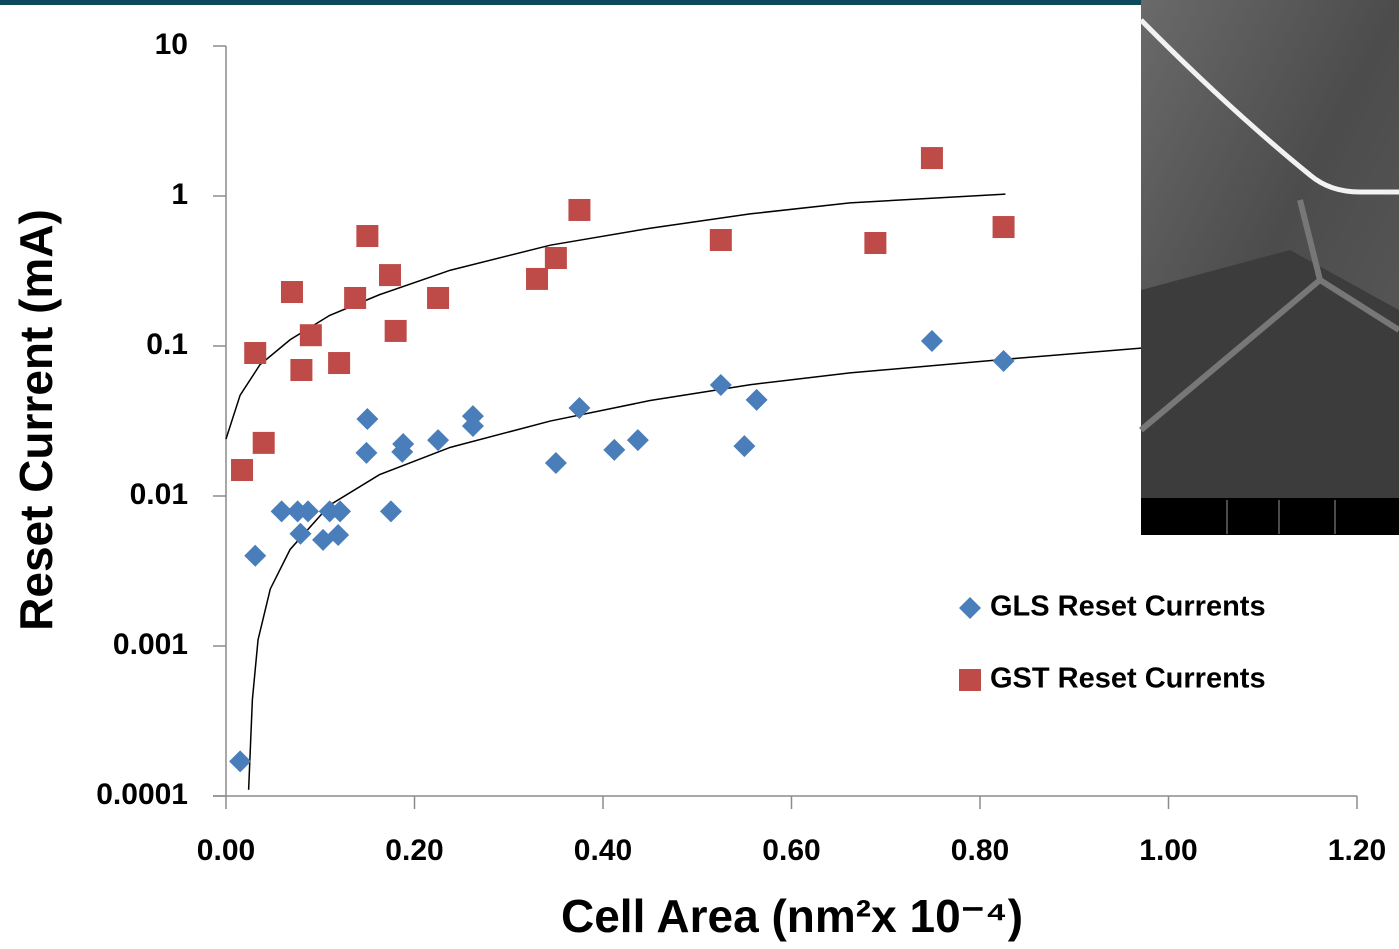  I want to click on y-axis-title: Reset Current (mA), so click(36, 420).